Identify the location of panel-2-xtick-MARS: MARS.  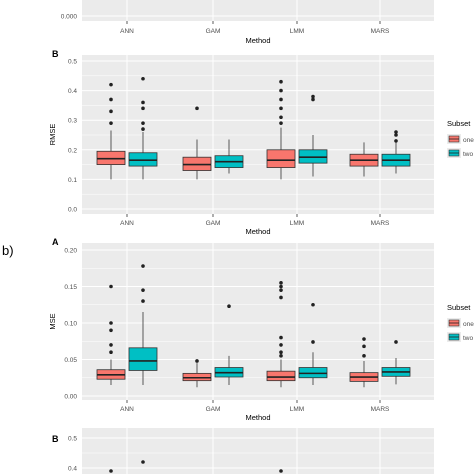
(380, 409).